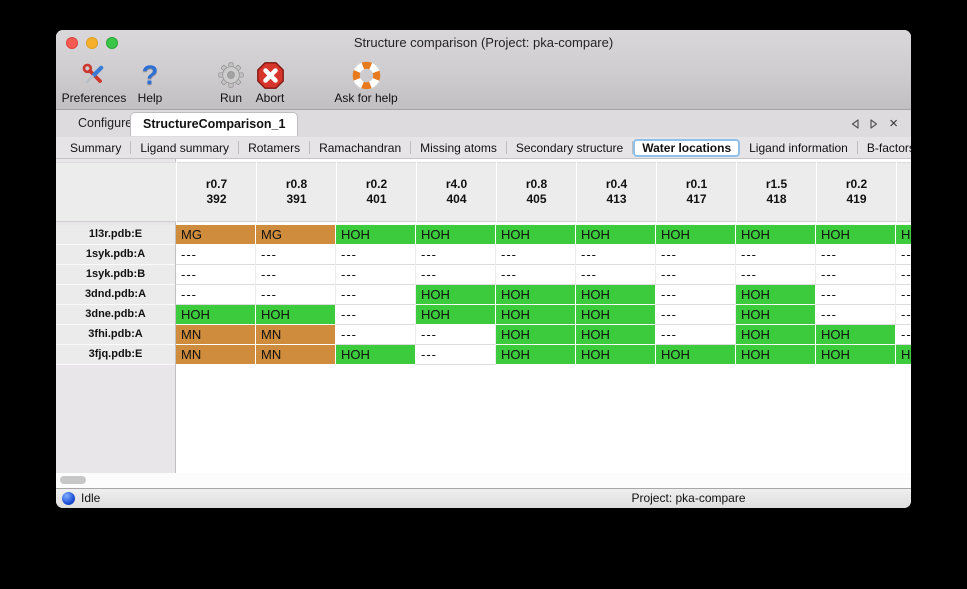 This screenshot has width=967, height=589. Describe the element at coordinates (893, 123) in the screenshot. I see `tab-close-button: ×` at that location.